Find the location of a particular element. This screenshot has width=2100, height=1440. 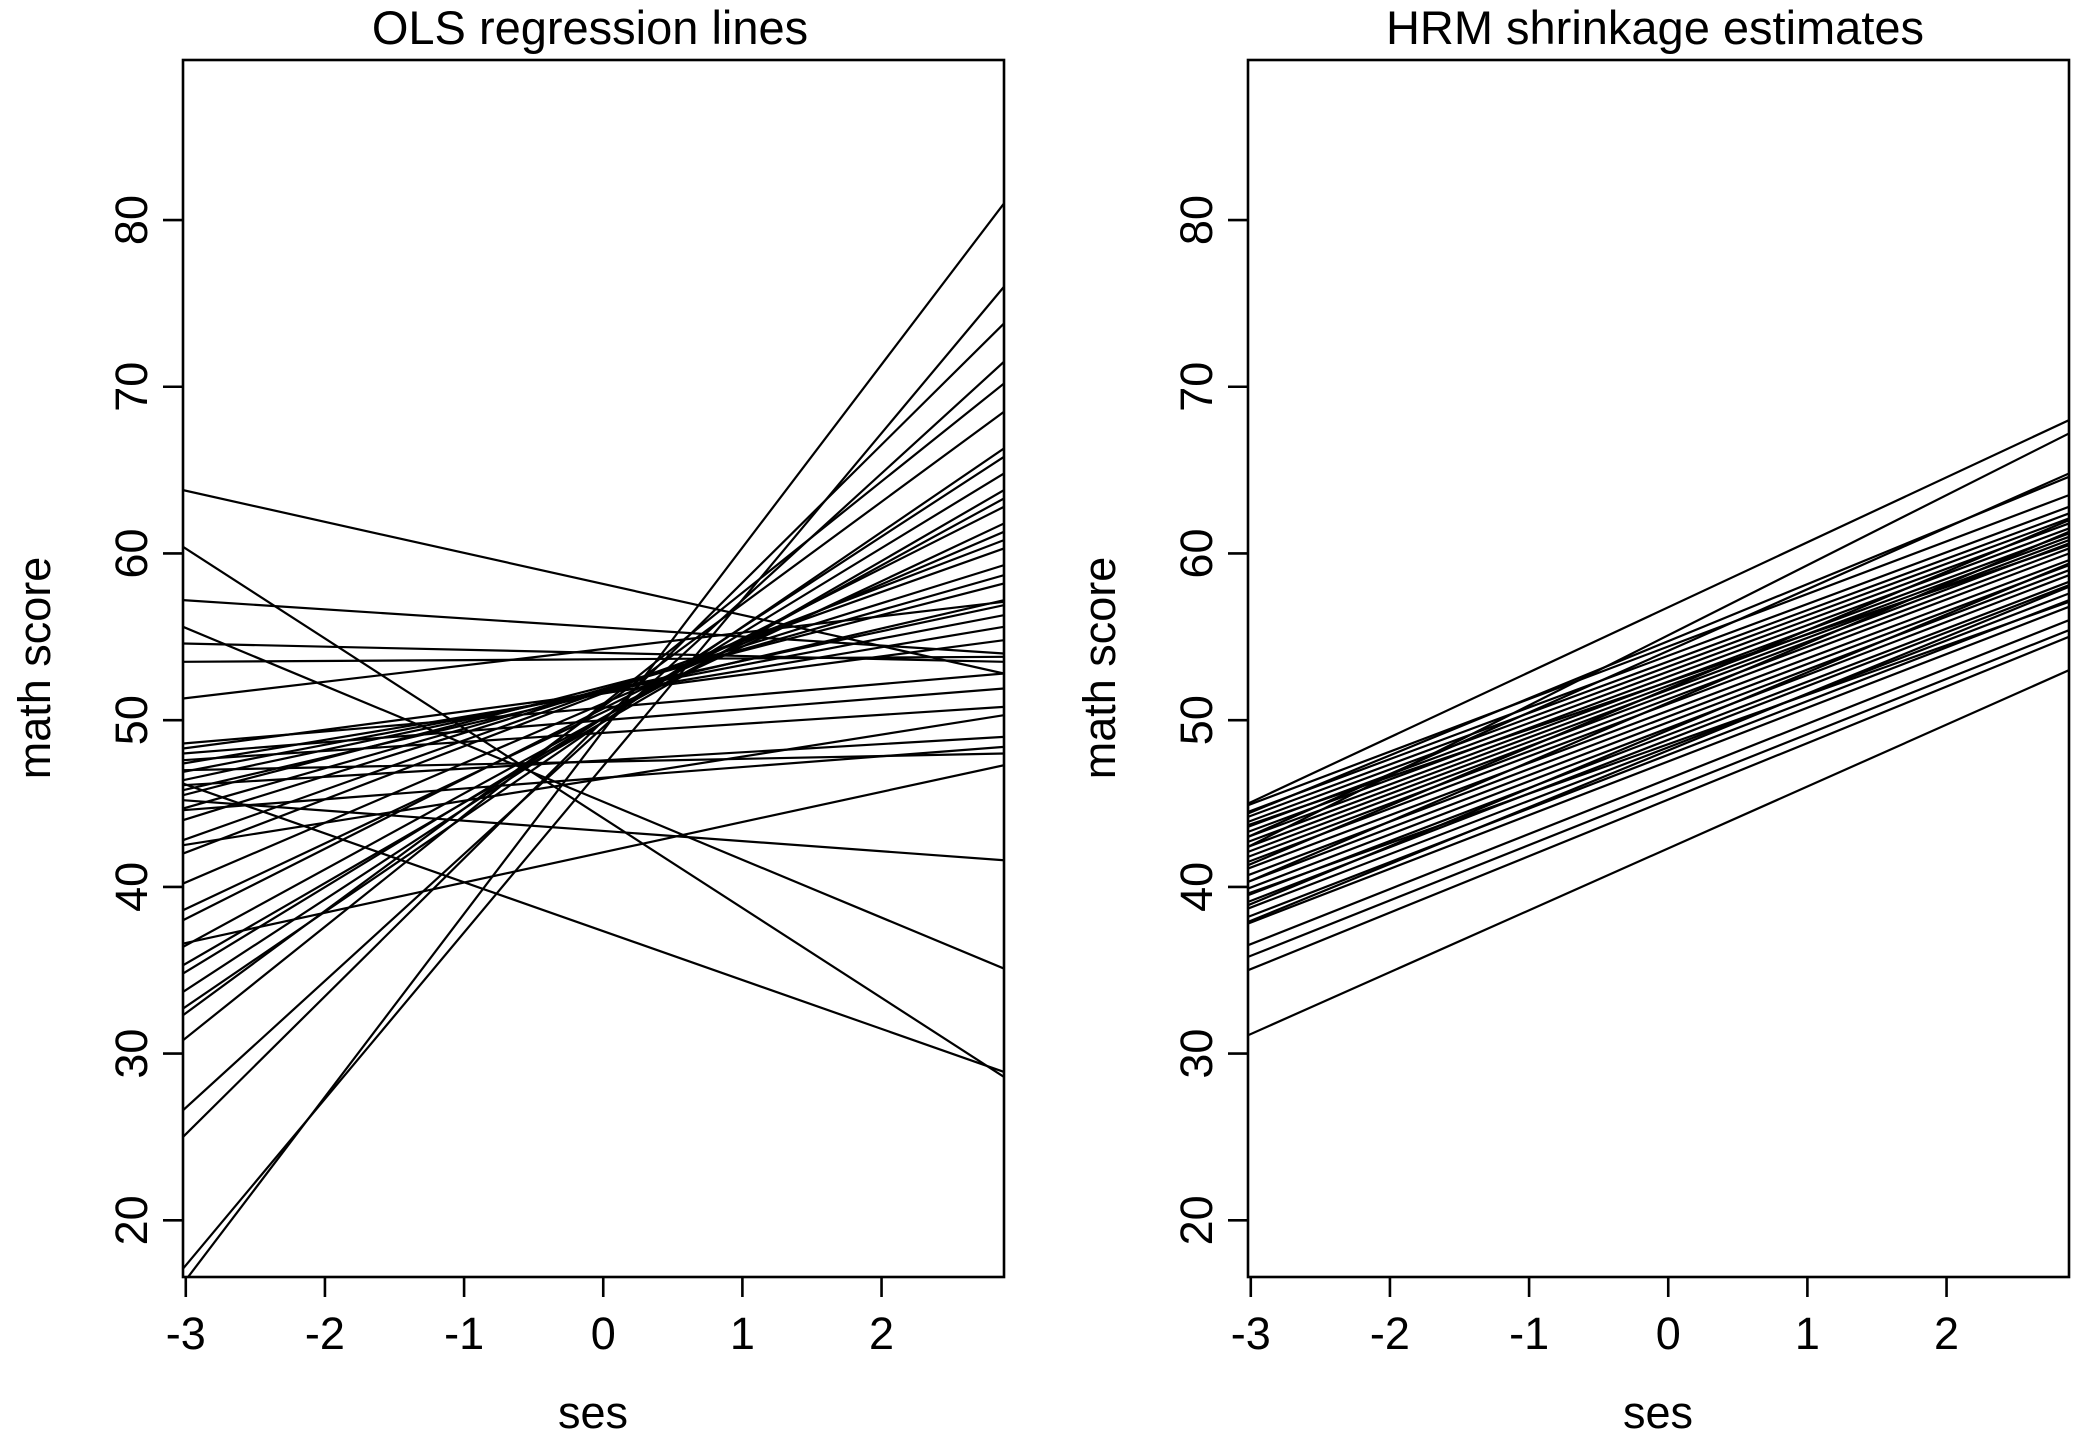

hrm-chart-title: HRM shrinkage estimates is located at coordinates (1655, 27).